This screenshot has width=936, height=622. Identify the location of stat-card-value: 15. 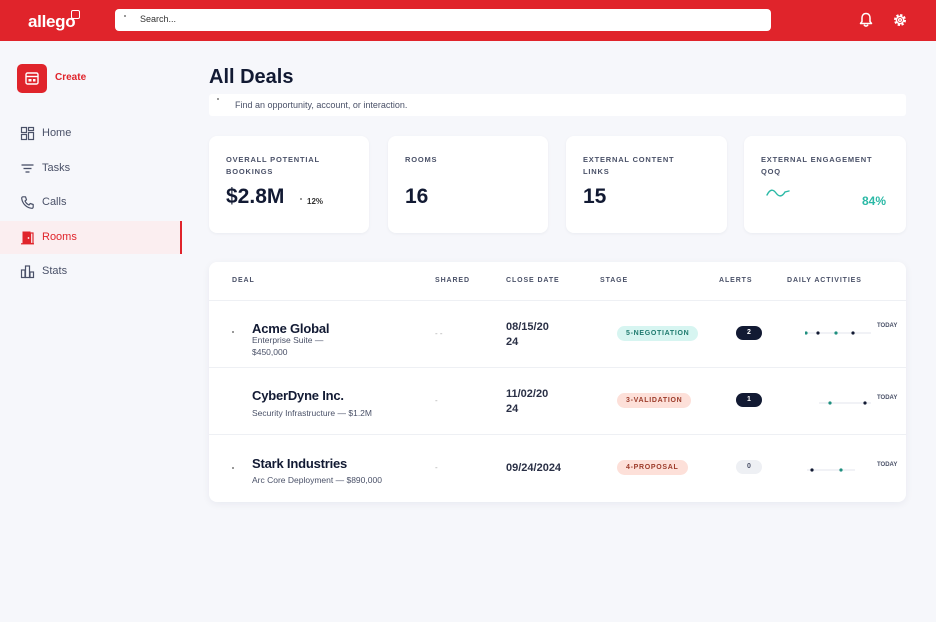
(595, 196).